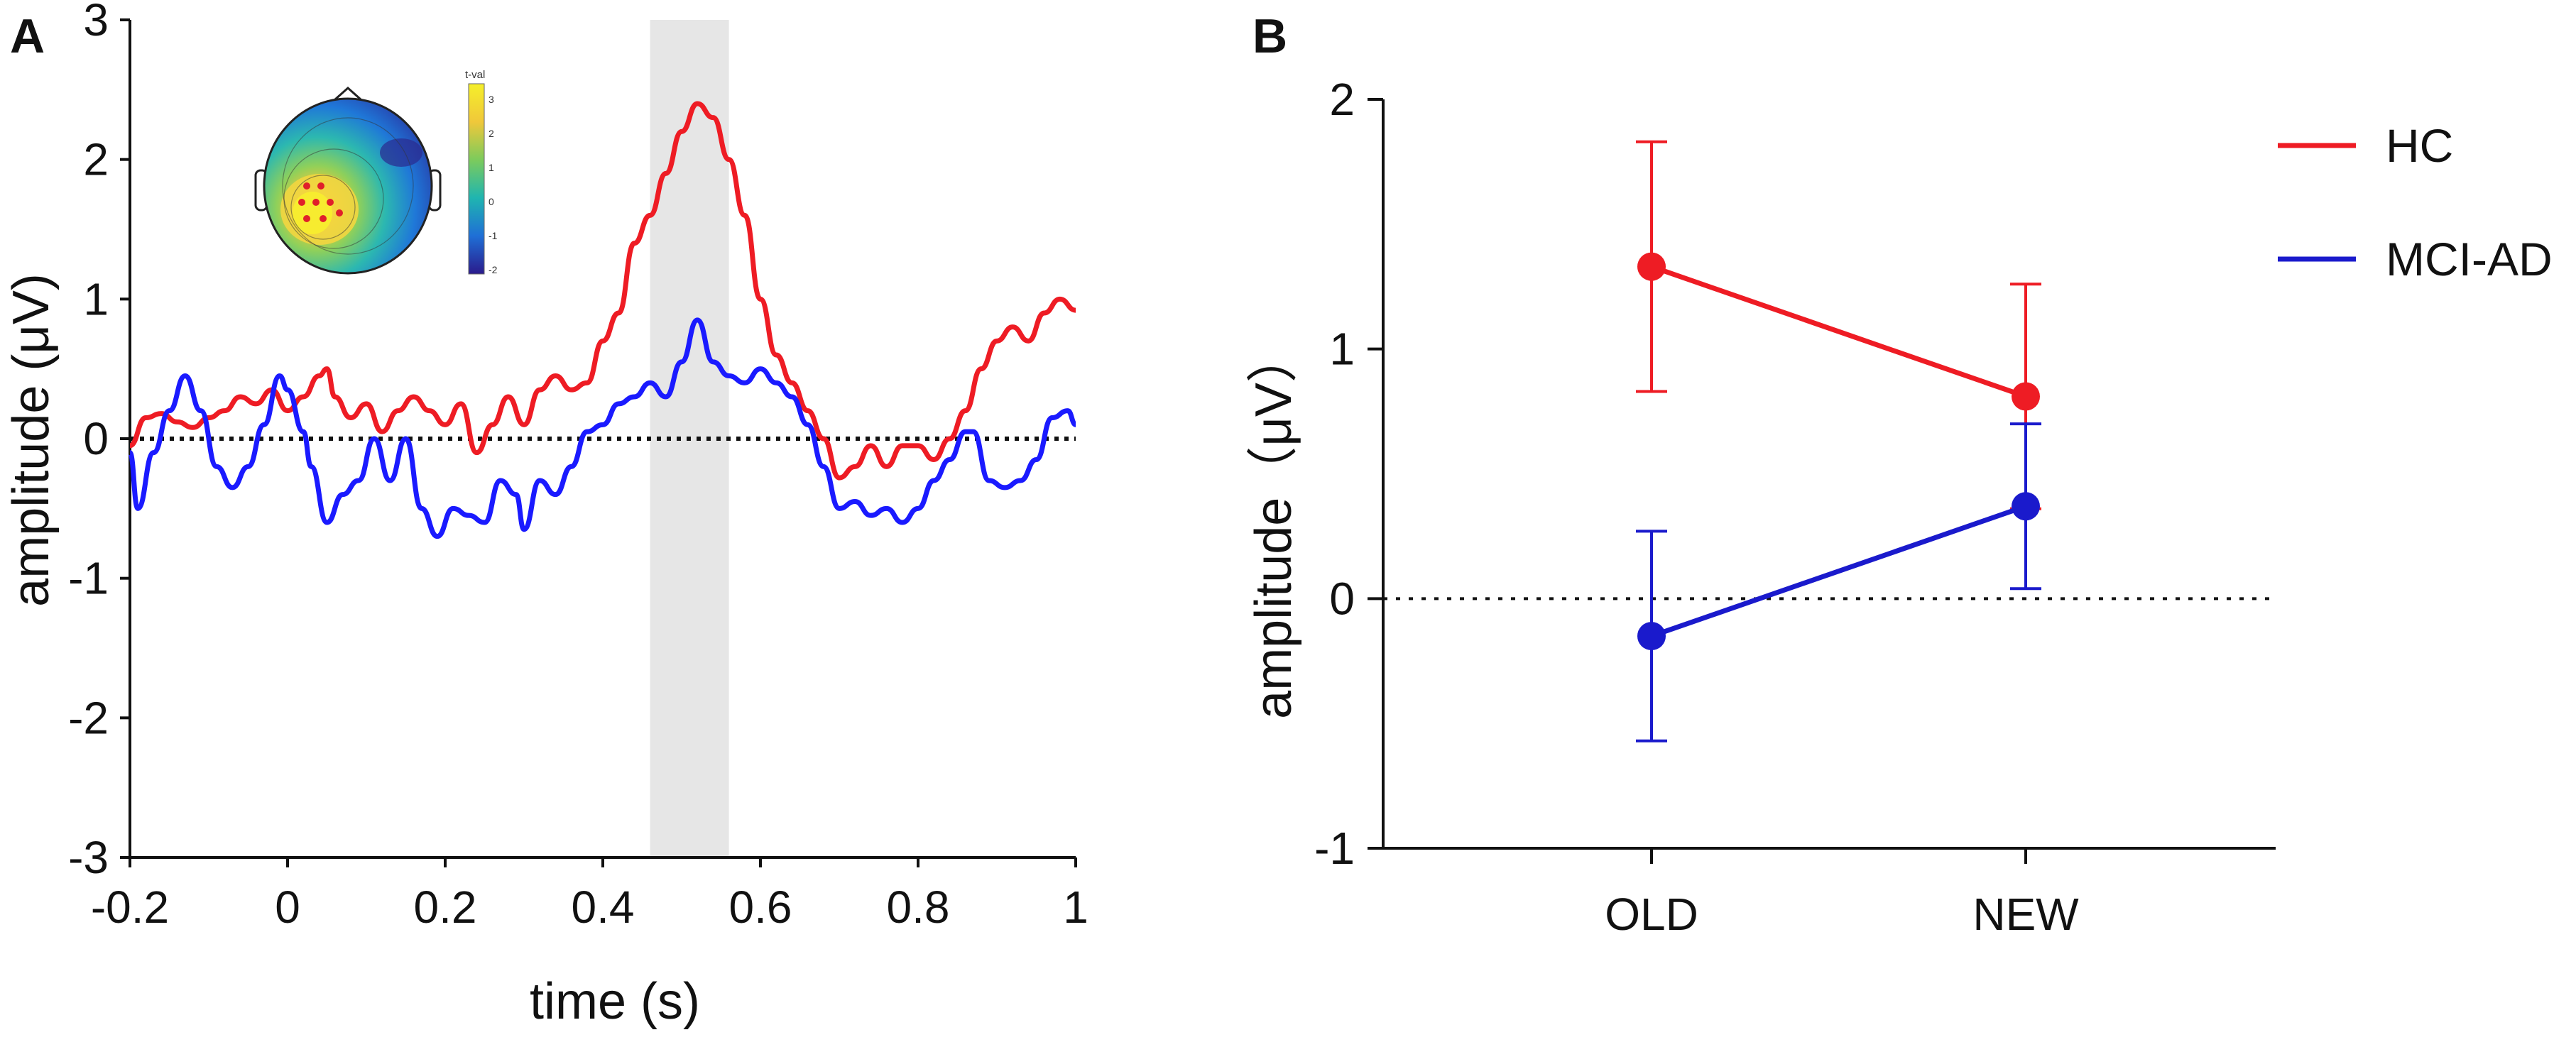  What do you see at coordinates (31, 440) in the screenshot?
I see `y-axis-label: amplitude (μV)` at bounding box center [31, 440].